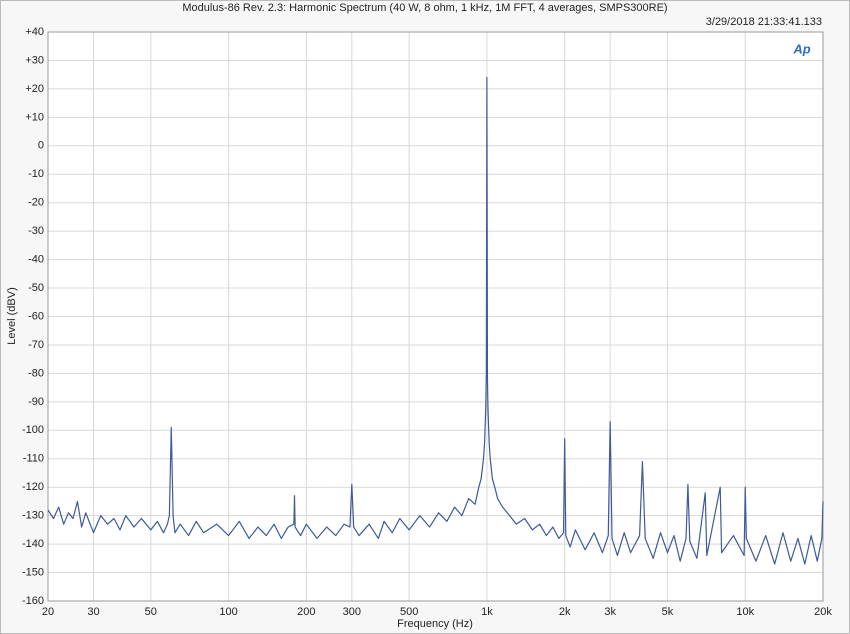 The height and width of the screenshot is (634, 850). What do you see at coordinates (33, 516) in the screenshot?
I see `y-tick-label: -130` at bounding box center [33, 516].